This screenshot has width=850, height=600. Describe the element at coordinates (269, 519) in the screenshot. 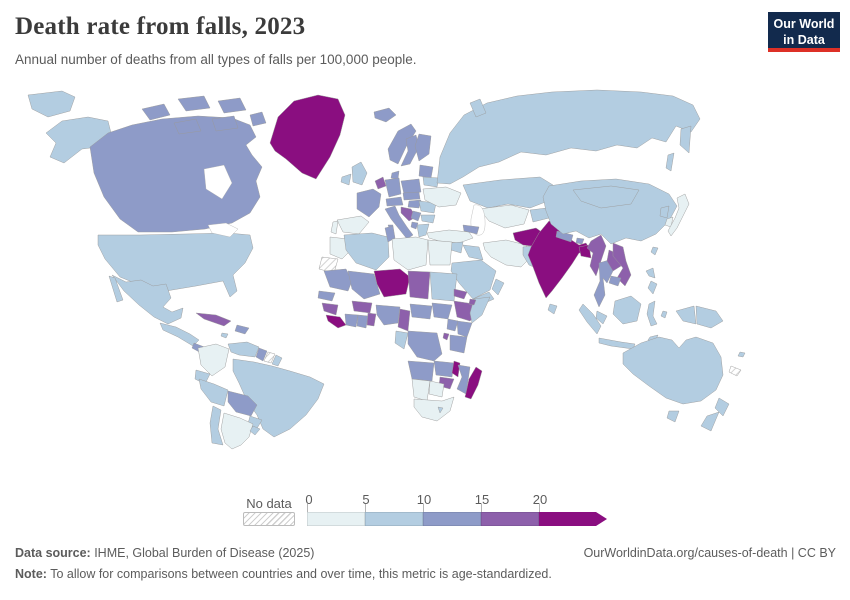

I see `legend-no-data-swatch` at that location.